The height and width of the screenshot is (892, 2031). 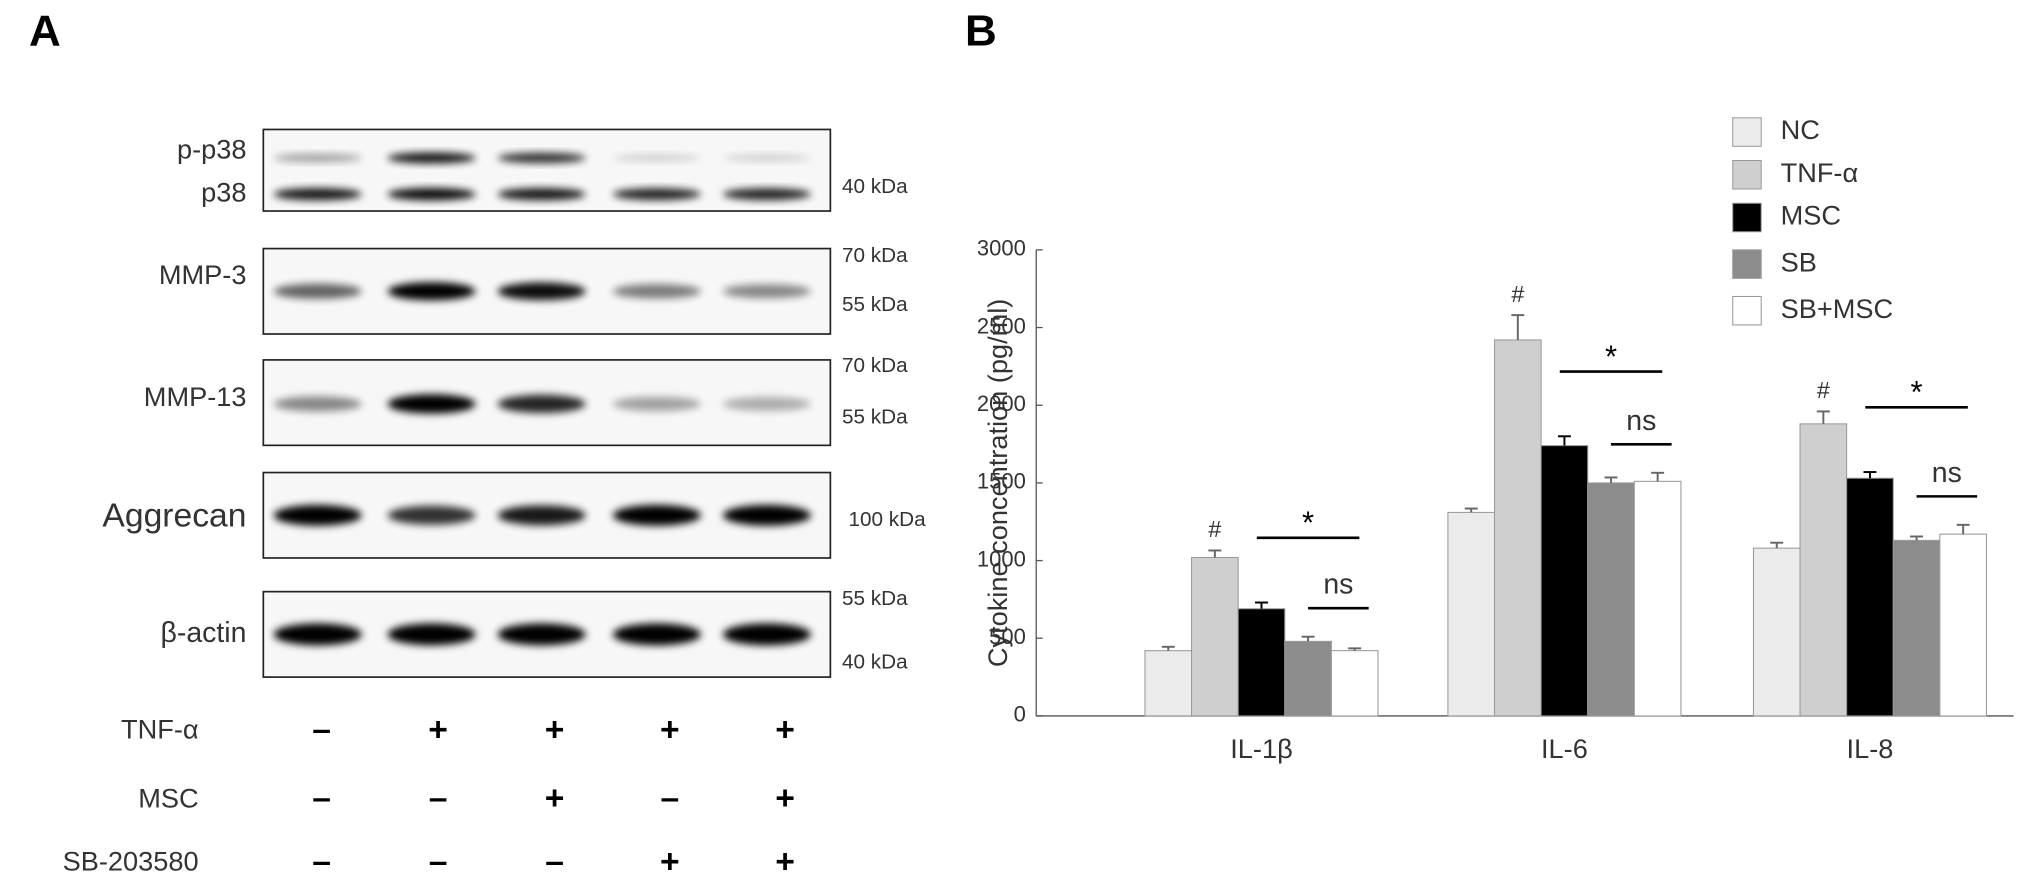 I want to click on x-tick-label: IL-6, so click(x=1564, y=748).